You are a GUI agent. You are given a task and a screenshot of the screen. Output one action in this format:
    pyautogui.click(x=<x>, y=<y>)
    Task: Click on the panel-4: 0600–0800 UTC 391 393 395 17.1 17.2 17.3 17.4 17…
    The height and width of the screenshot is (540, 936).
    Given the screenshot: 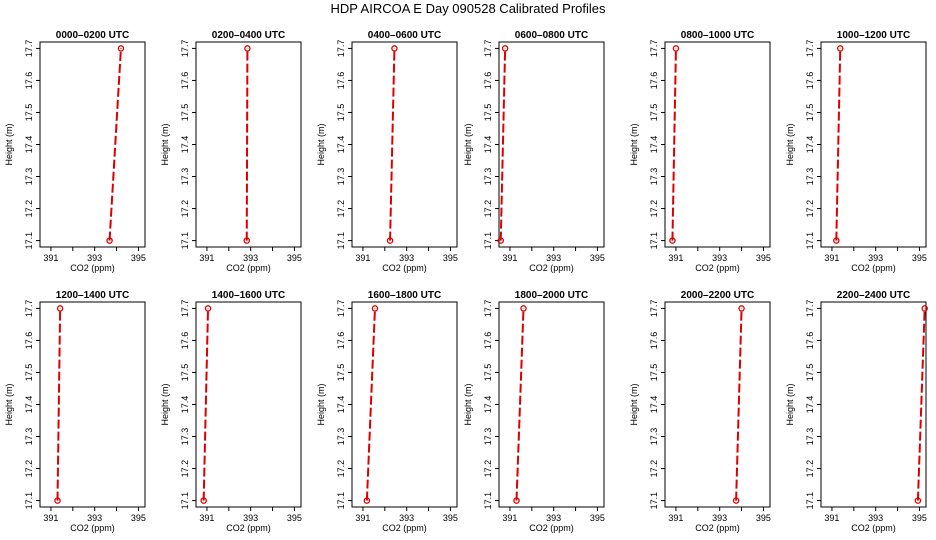 What is the action you would take?
    pyautogui.click(x=534, y=151)
    